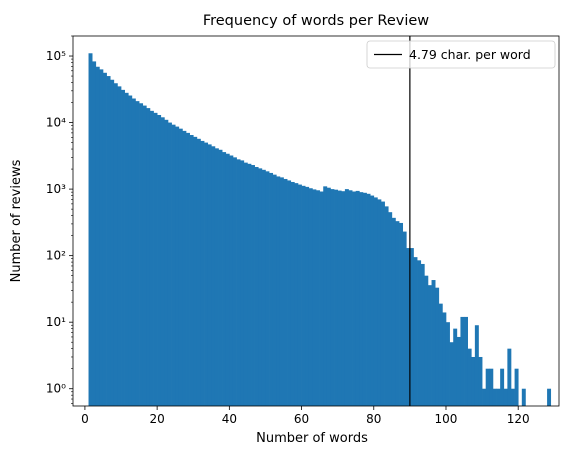 The width and height of the screenshot is (570, 459). I want to click on y-tick-label: 10⁰, so click(56, 389).